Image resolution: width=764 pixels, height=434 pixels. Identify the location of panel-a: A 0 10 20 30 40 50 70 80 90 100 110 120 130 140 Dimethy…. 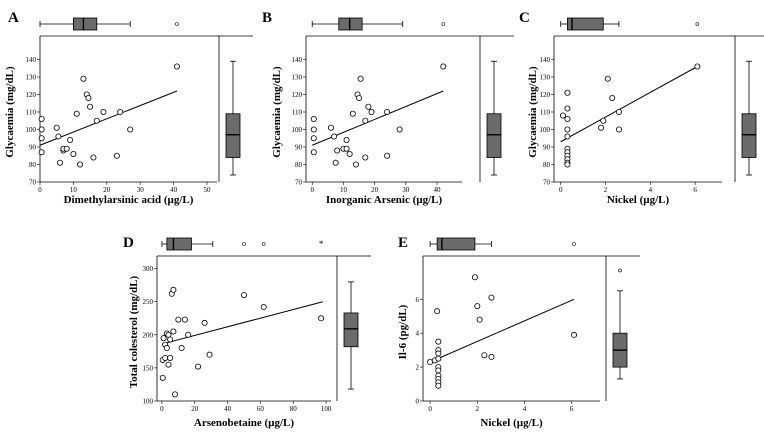
(128, 108).